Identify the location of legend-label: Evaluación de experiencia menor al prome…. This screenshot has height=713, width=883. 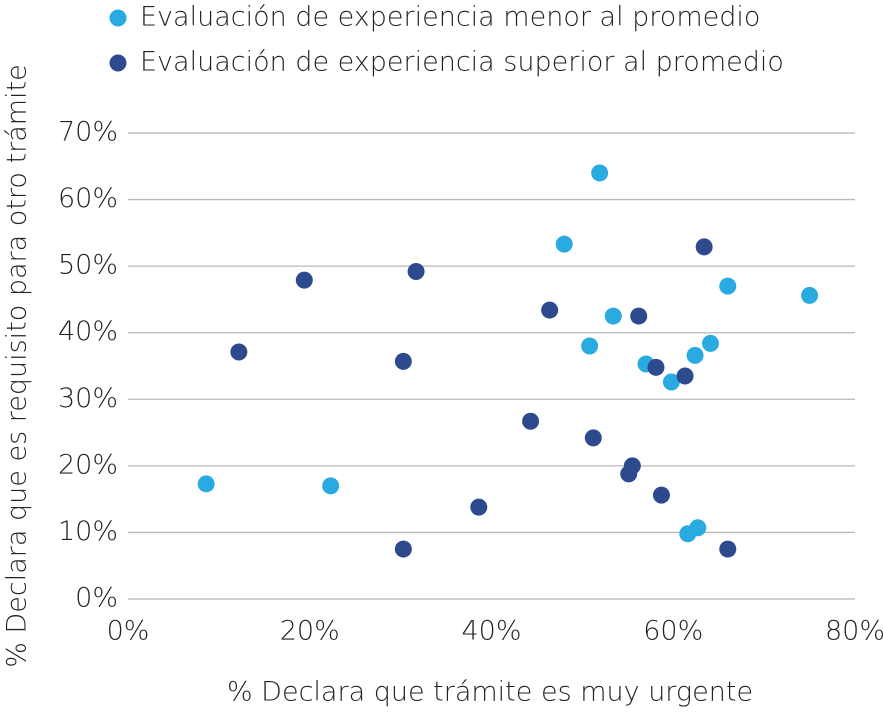
(450, 17).